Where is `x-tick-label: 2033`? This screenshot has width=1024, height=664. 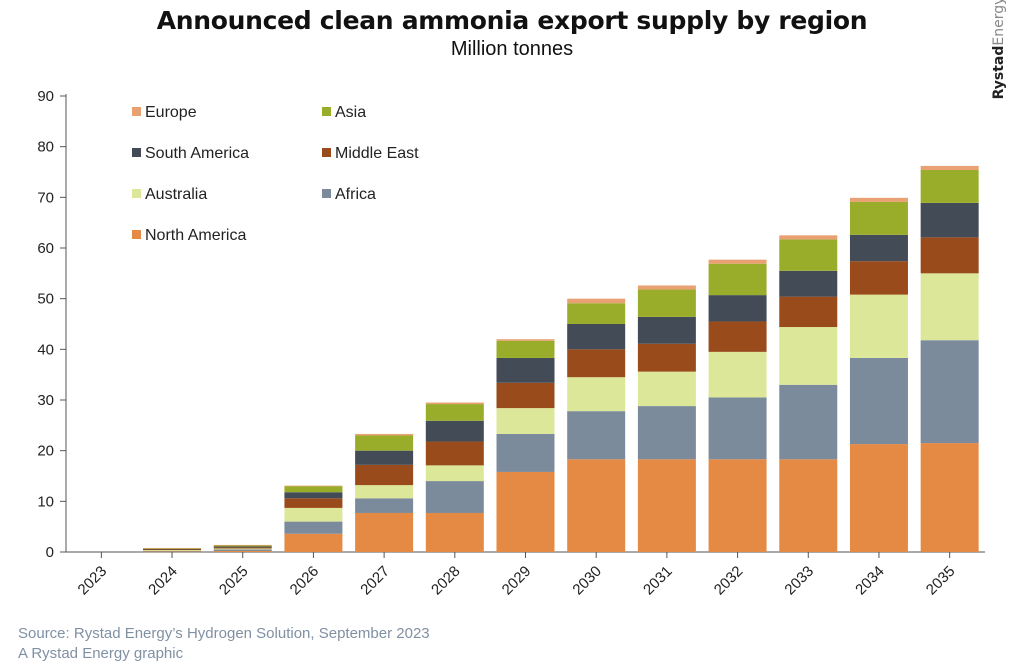
x-tick-label: 2033 is located at coordinates (799, 581).